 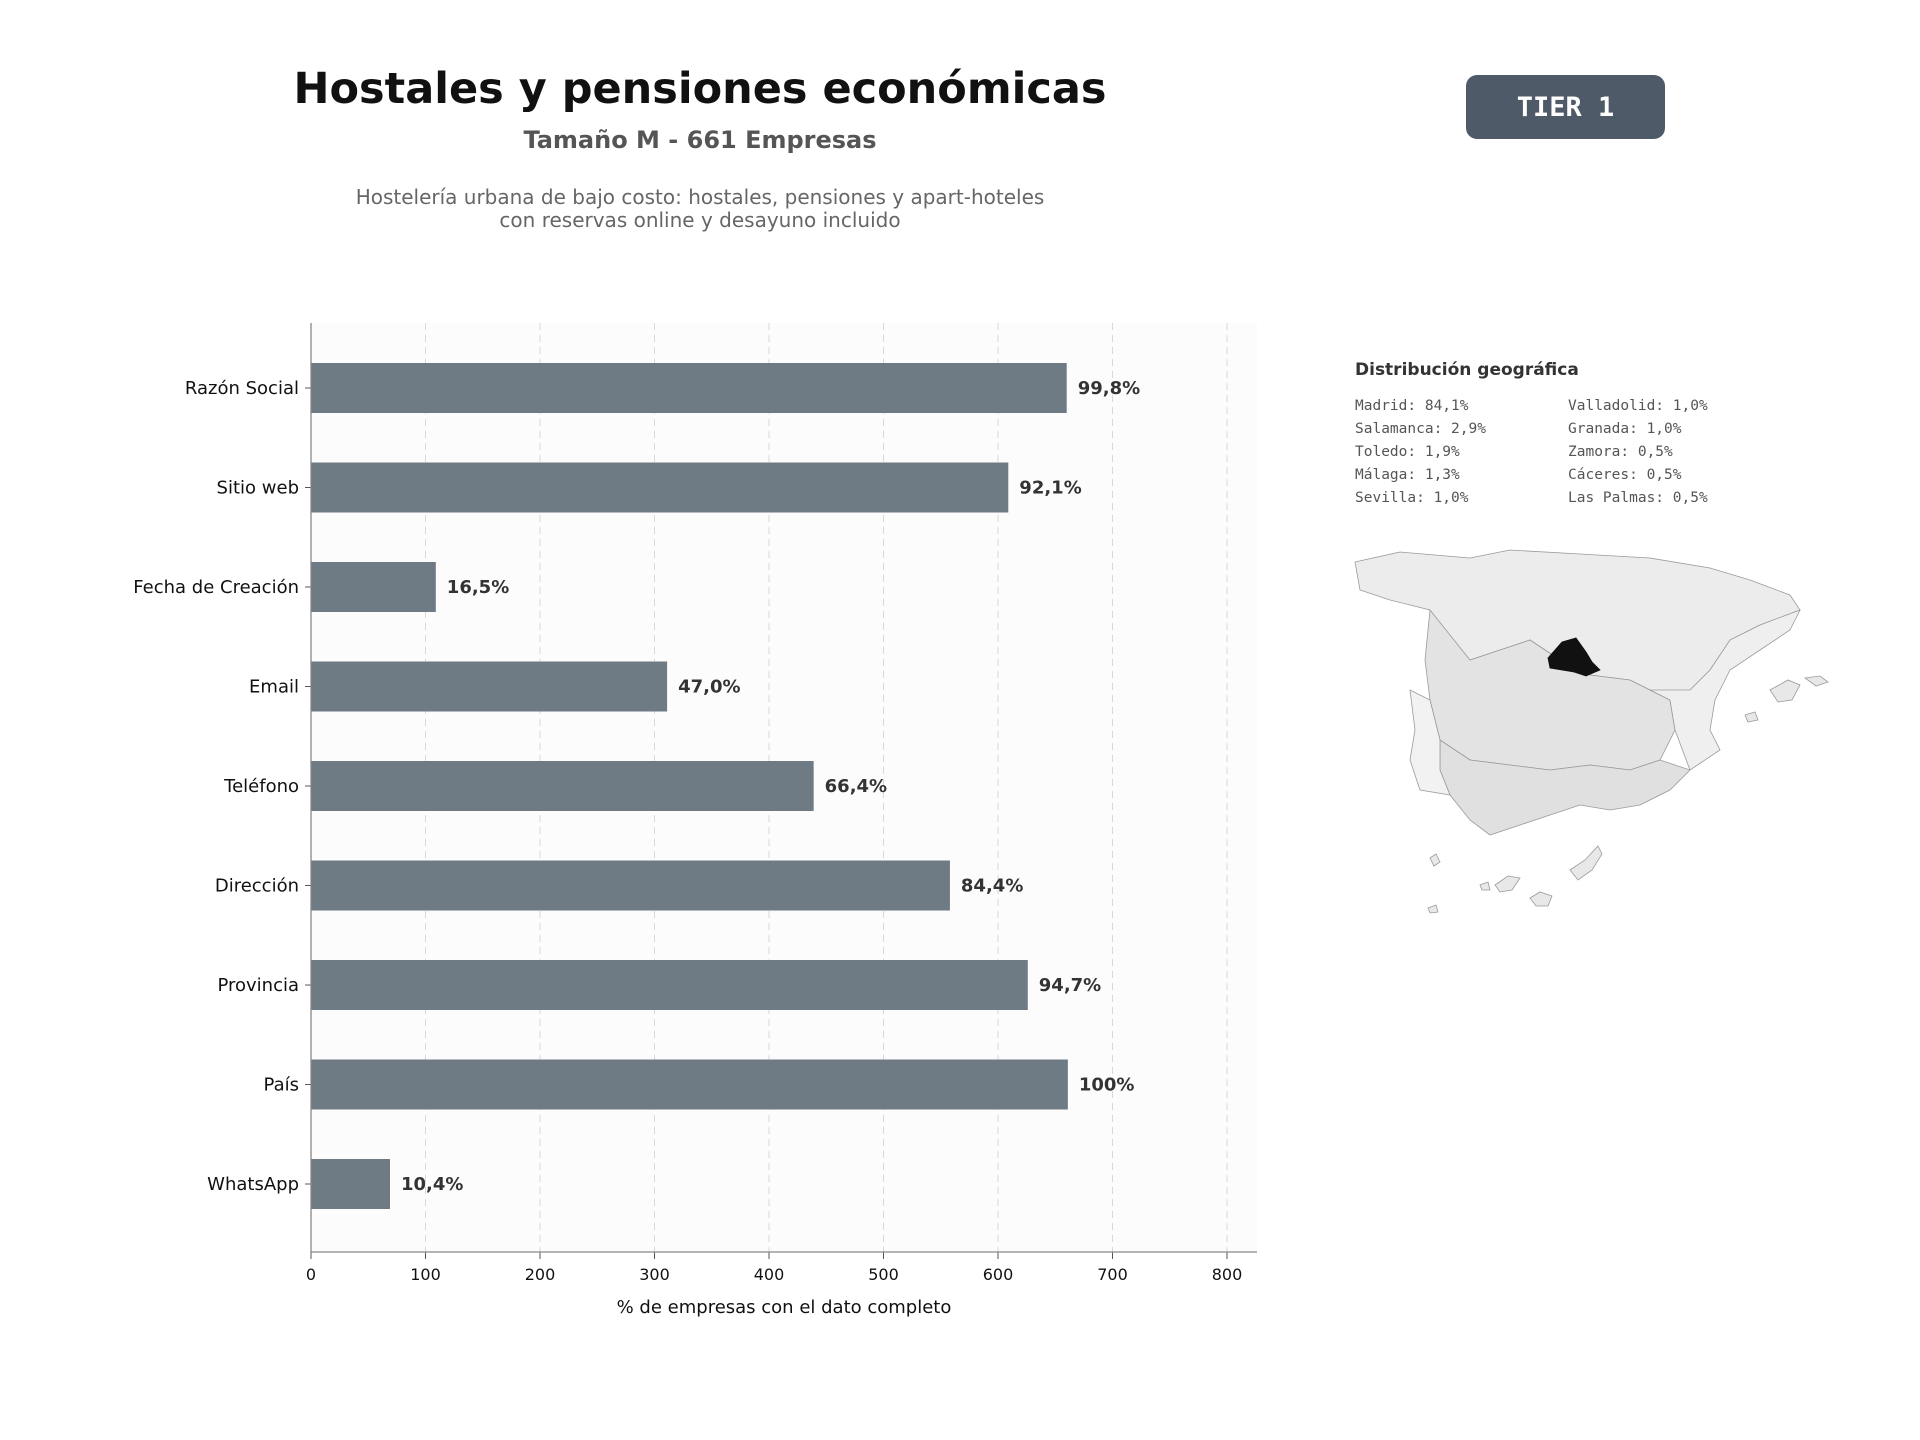 I want to click on y-tick-label: Dirección, so click(x=257, y=886).